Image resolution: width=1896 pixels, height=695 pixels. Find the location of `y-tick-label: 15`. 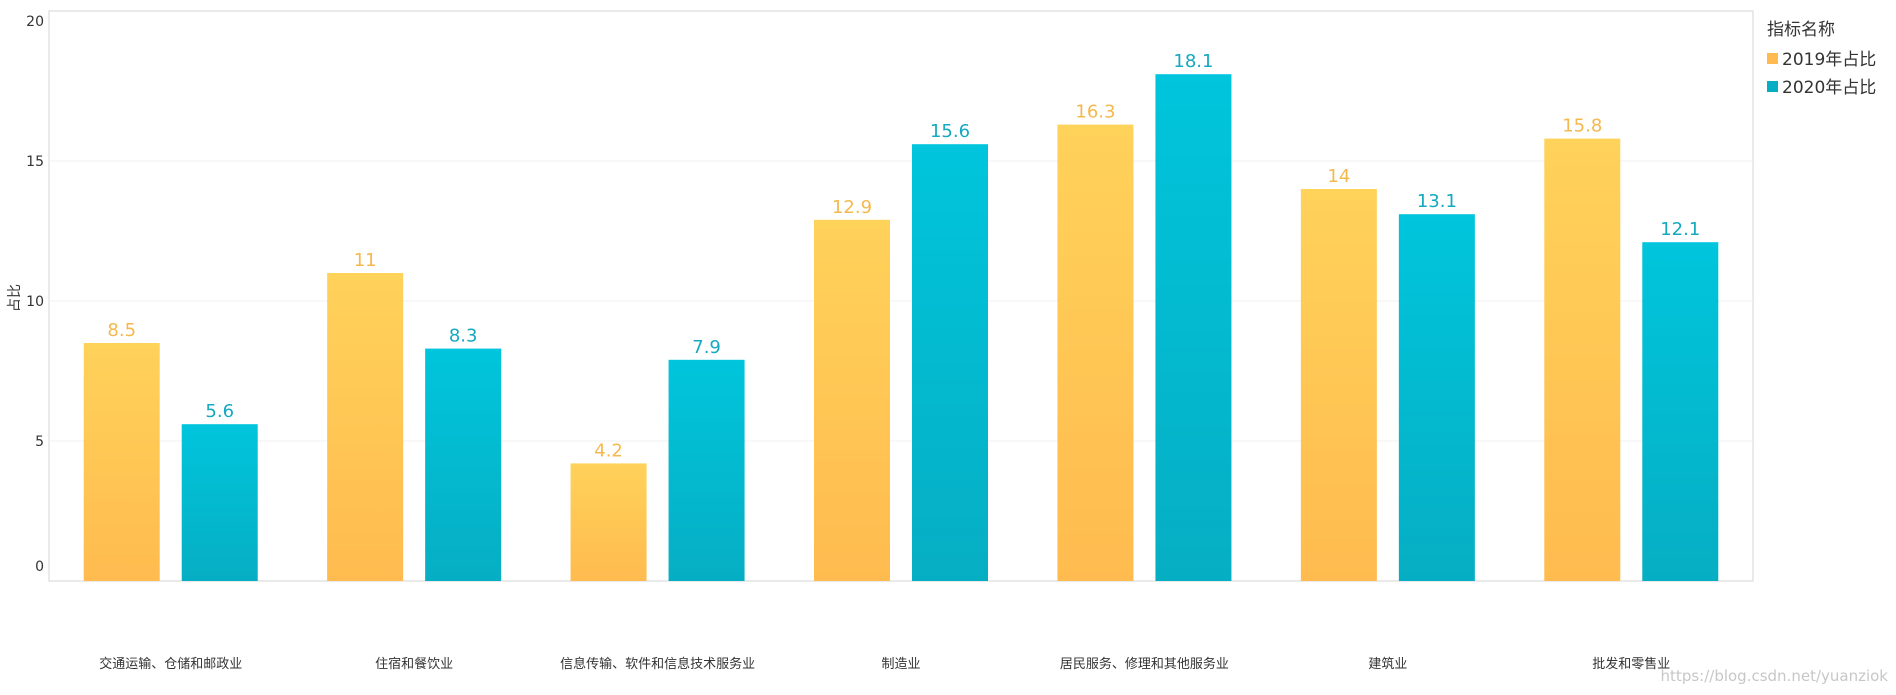

y-tick-label: 15 is located at coordinates (35, 162).